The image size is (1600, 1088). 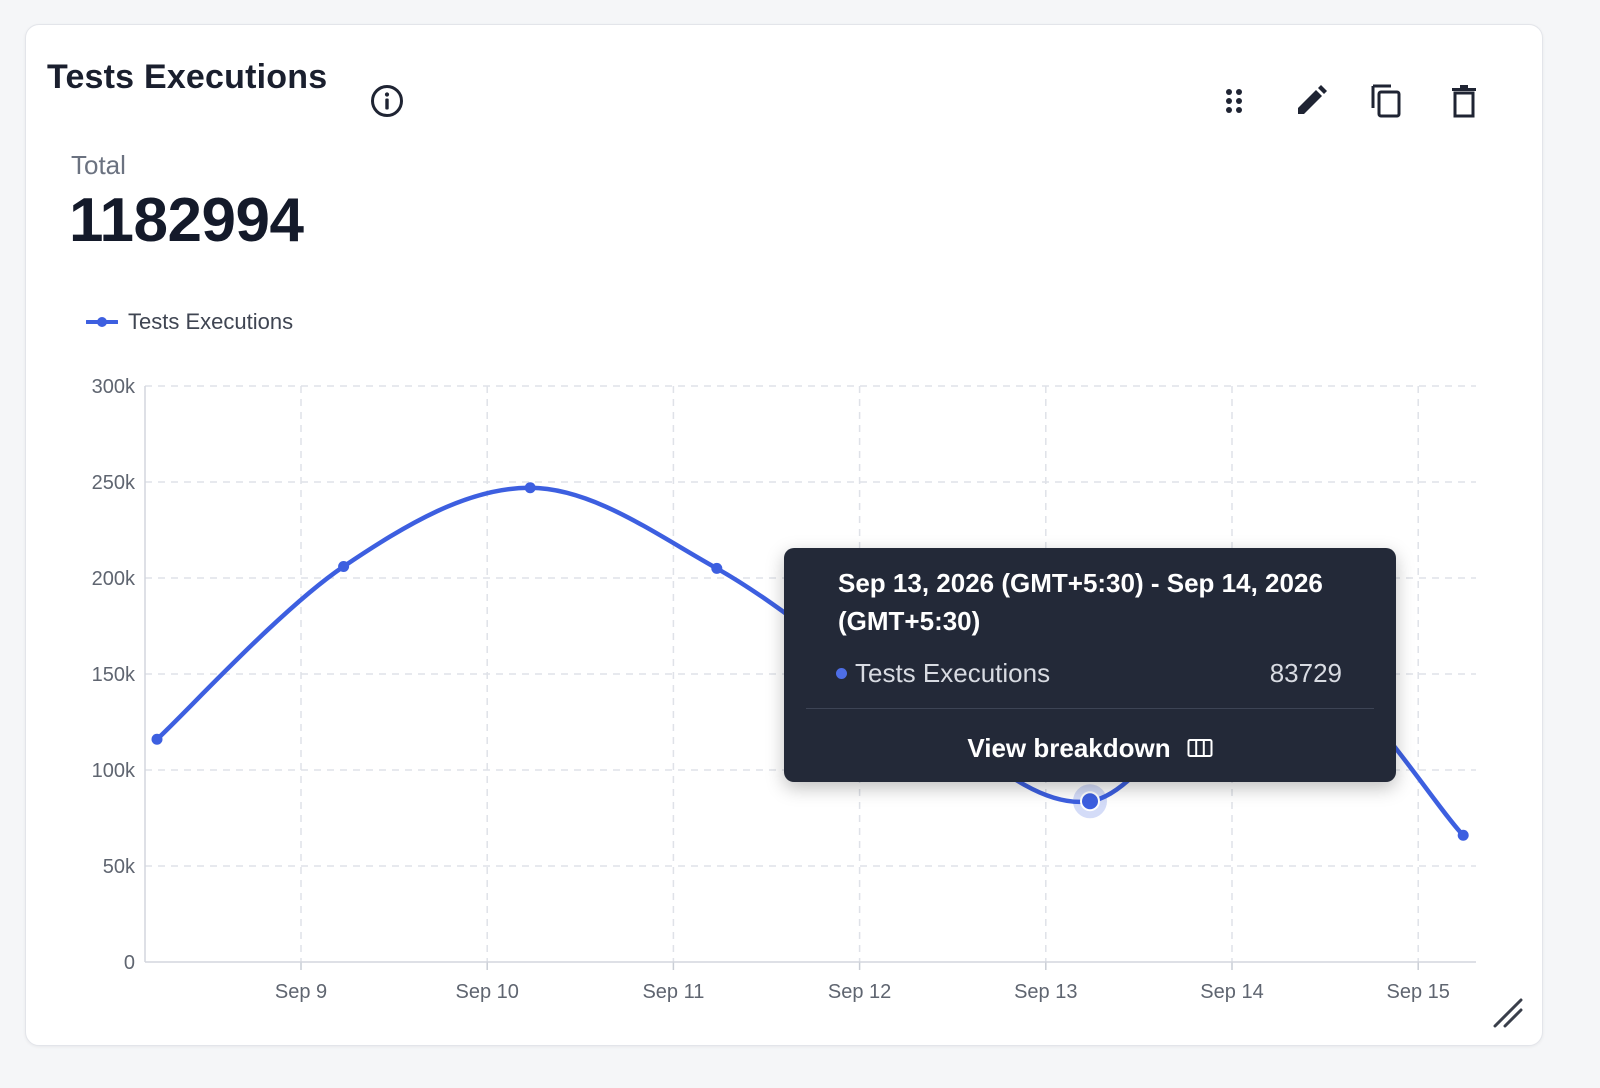 What do you see at coordinates (1045, 992) in the screenshot?
I see `x-tick-label: Sep 13` at bounding box center [1045, 992].